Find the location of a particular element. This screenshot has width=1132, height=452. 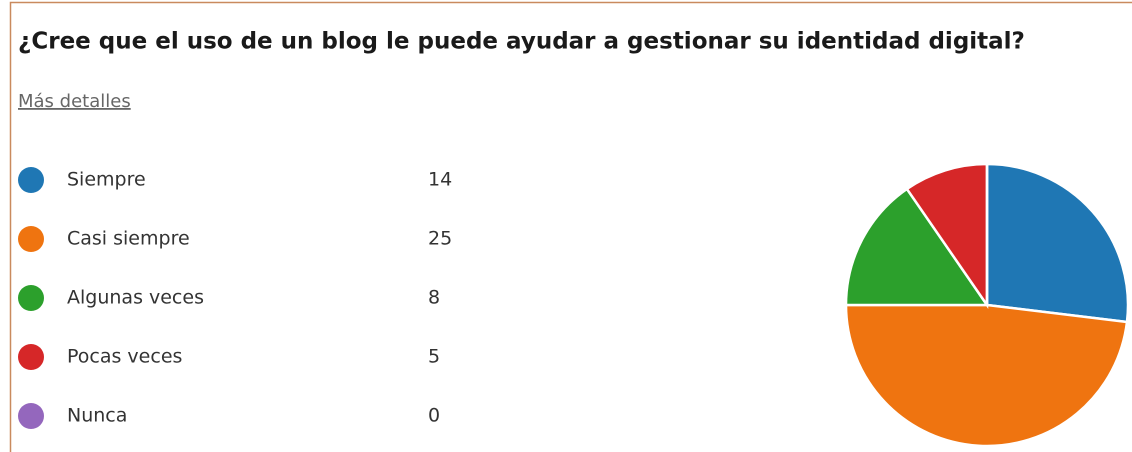

value-label: 8 is located at coordinates (434, 298).